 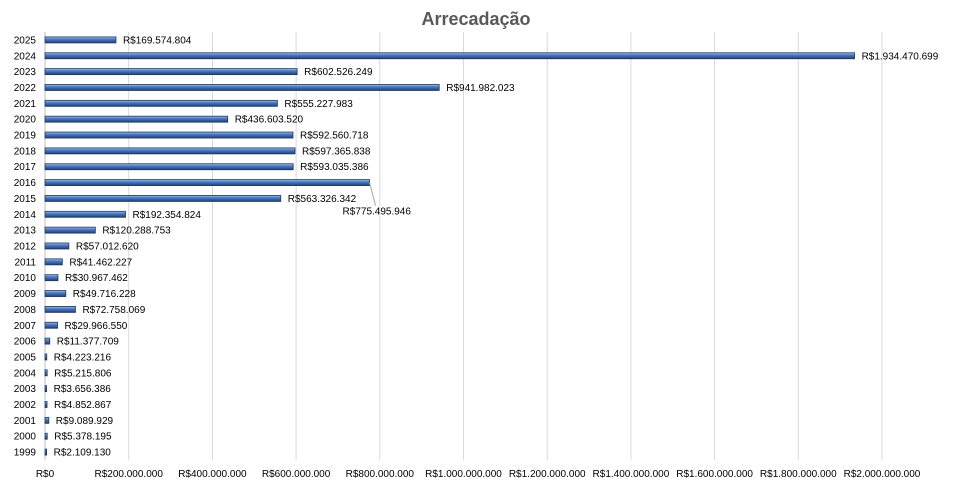 I want to click on data-label-2002: R$4.852.867, so click(x=83, y=405).